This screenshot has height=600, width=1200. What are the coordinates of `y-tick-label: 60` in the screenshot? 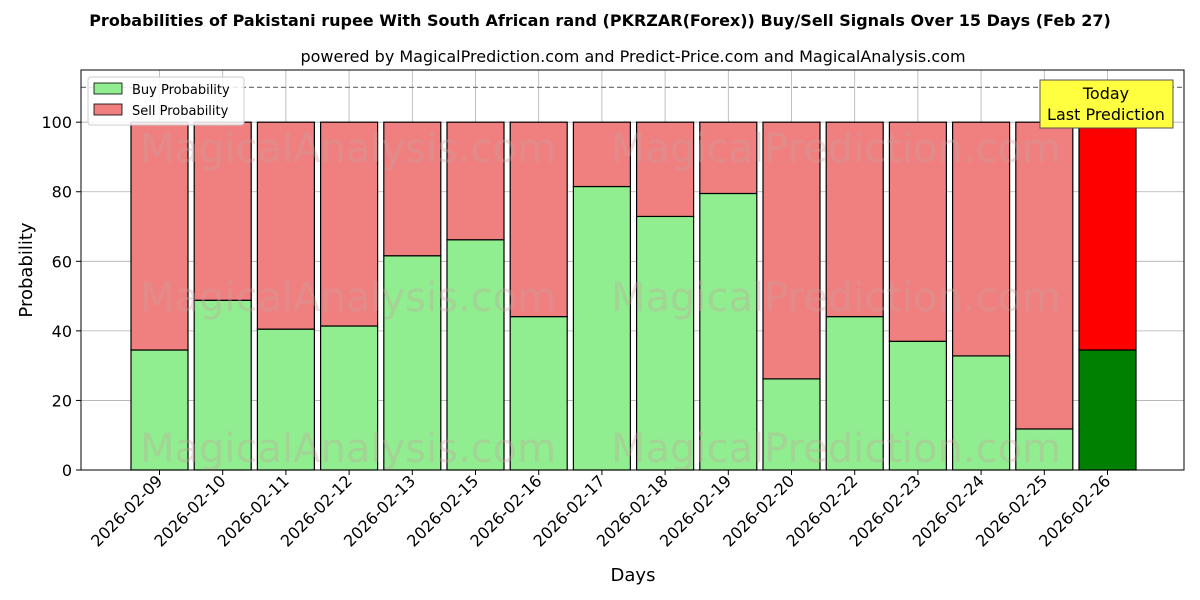 It's located at (62, 261).